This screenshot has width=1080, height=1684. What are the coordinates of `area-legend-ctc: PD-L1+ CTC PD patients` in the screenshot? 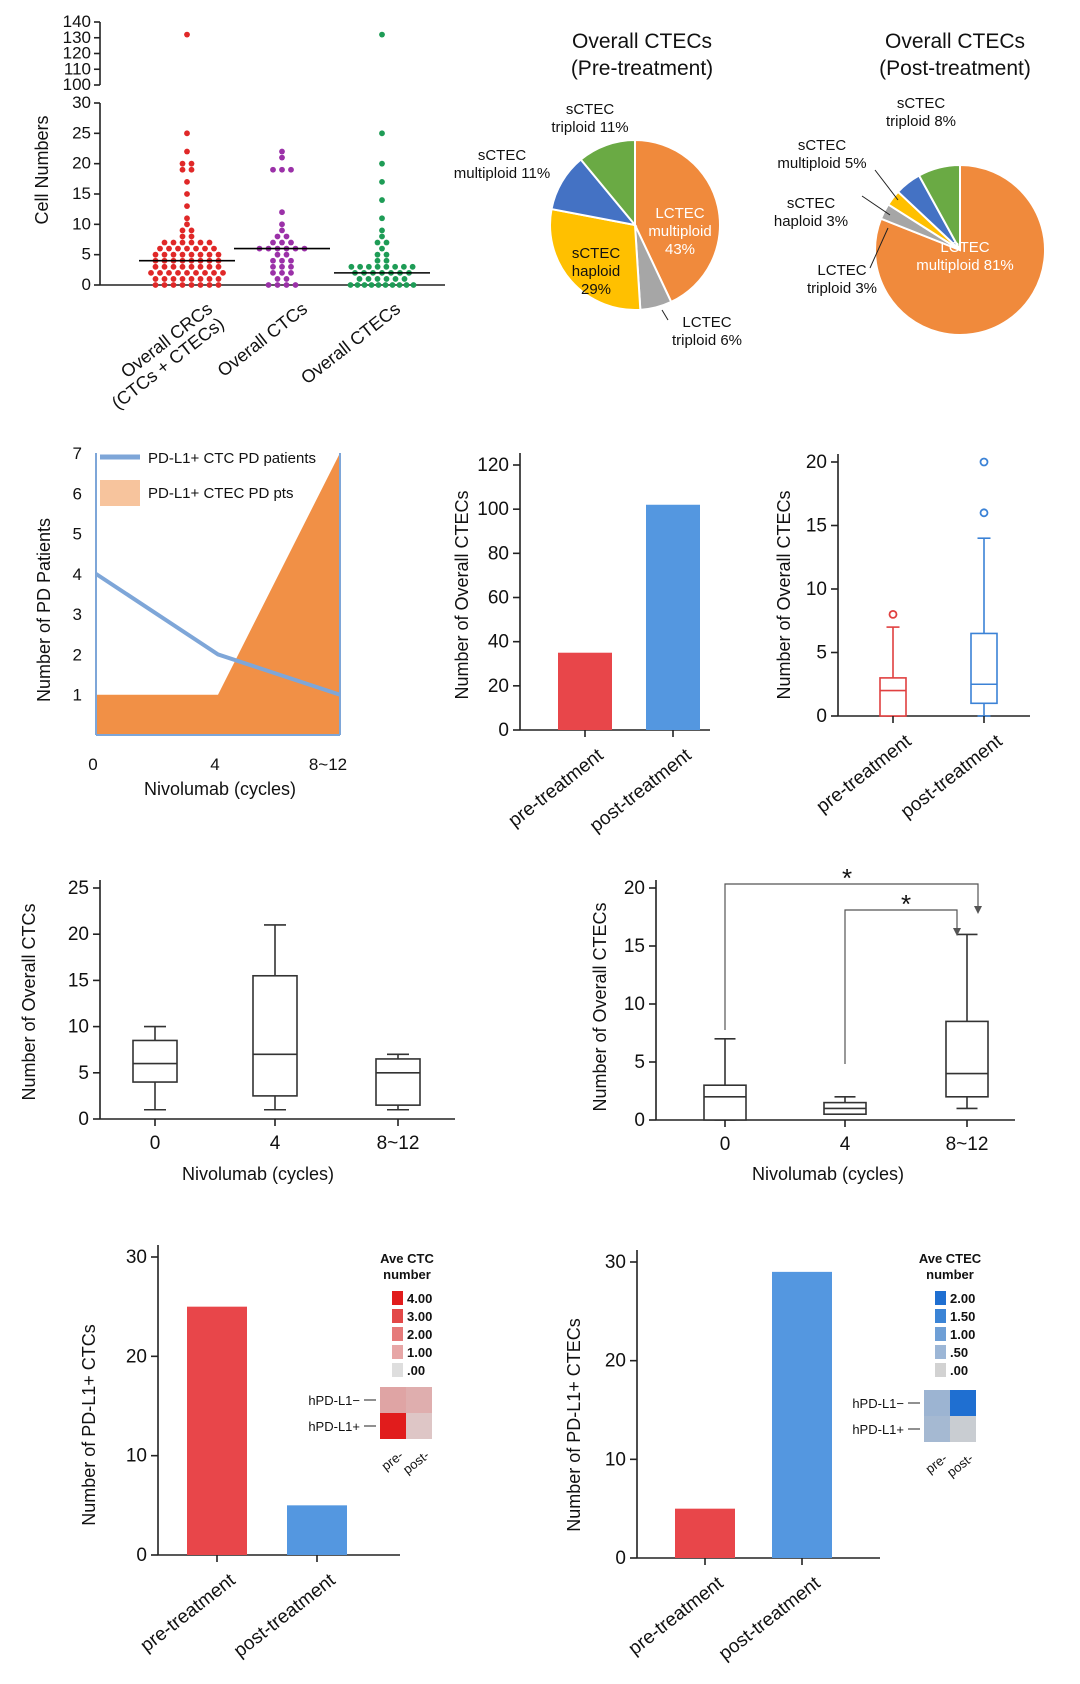 It's located at (232, 458).